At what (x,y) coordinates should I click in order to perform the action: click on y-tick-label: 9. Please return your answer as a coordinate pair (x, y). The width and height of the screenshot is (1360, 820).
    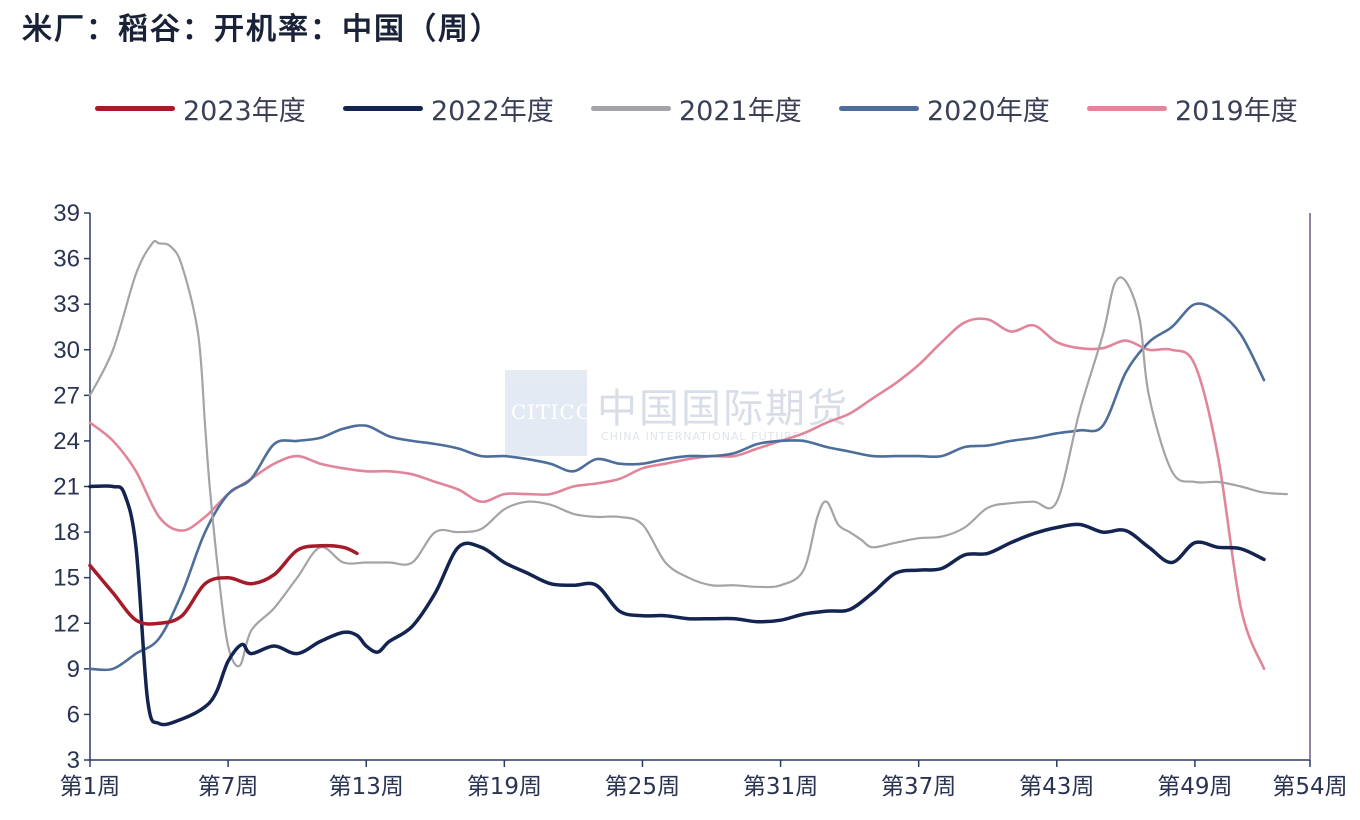
    Looking at the image, I should click on (73, 669).